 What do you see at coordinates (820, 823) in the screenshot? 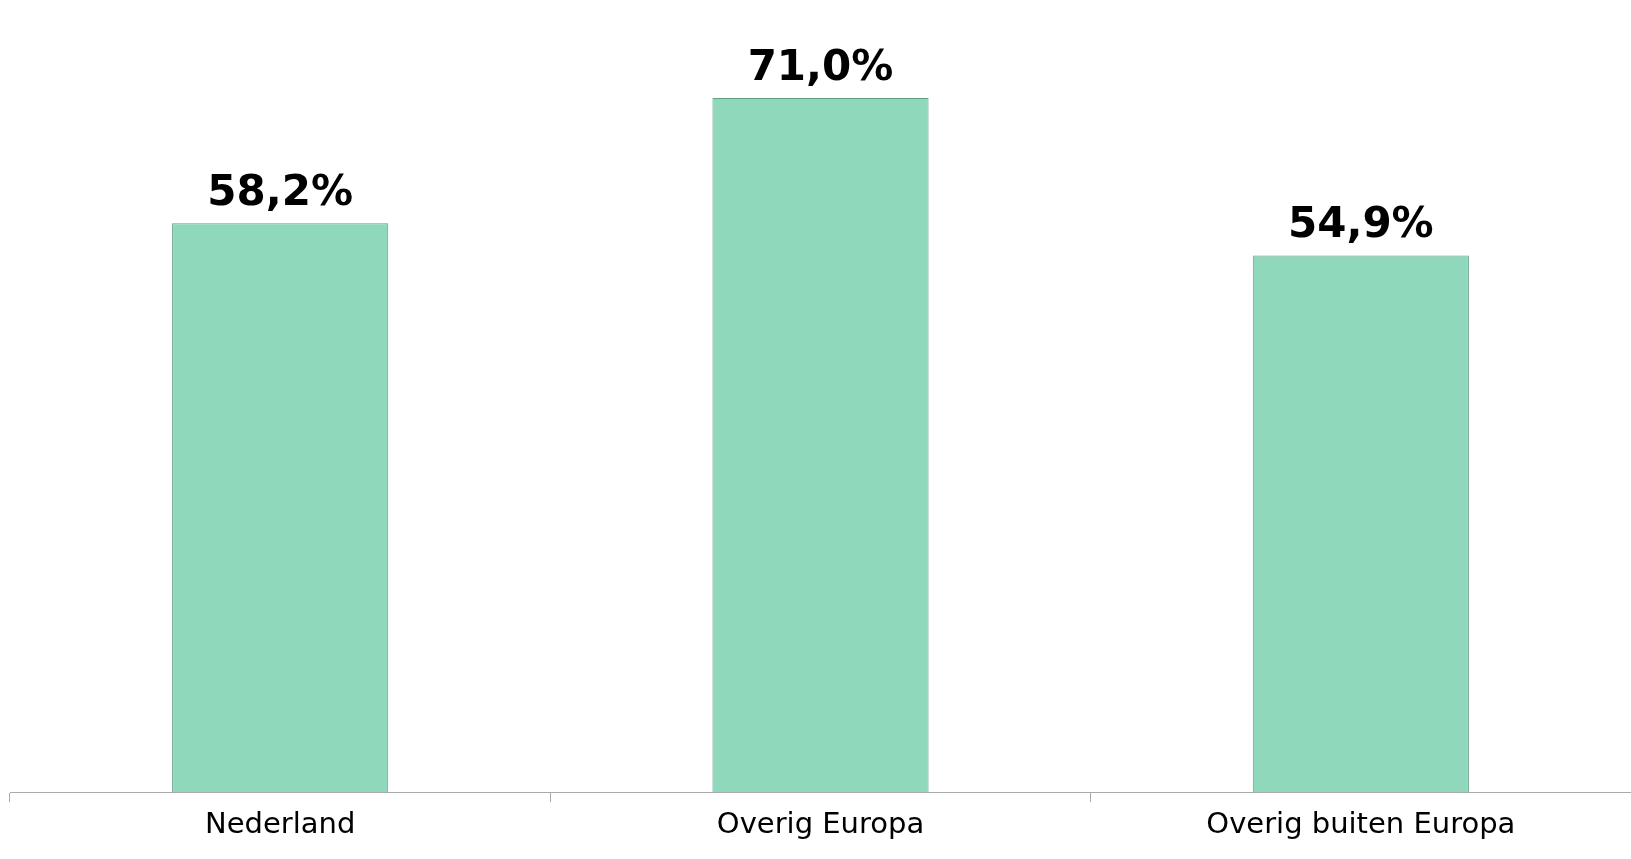
I see `x-tick-label: Overig Europa` at bounding box center [820, 823].